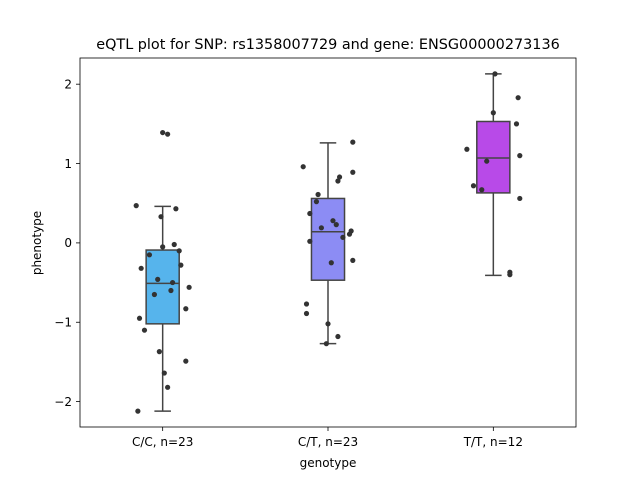  Describe the element at coordinates (328, 463) in the screenshot. I see `x-axis-label: genotype` at that location.